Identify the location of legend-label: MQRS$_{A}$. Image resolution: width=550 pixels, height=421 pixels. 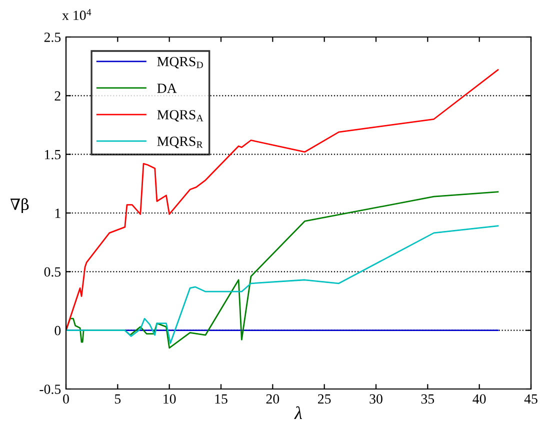
(180, 116).